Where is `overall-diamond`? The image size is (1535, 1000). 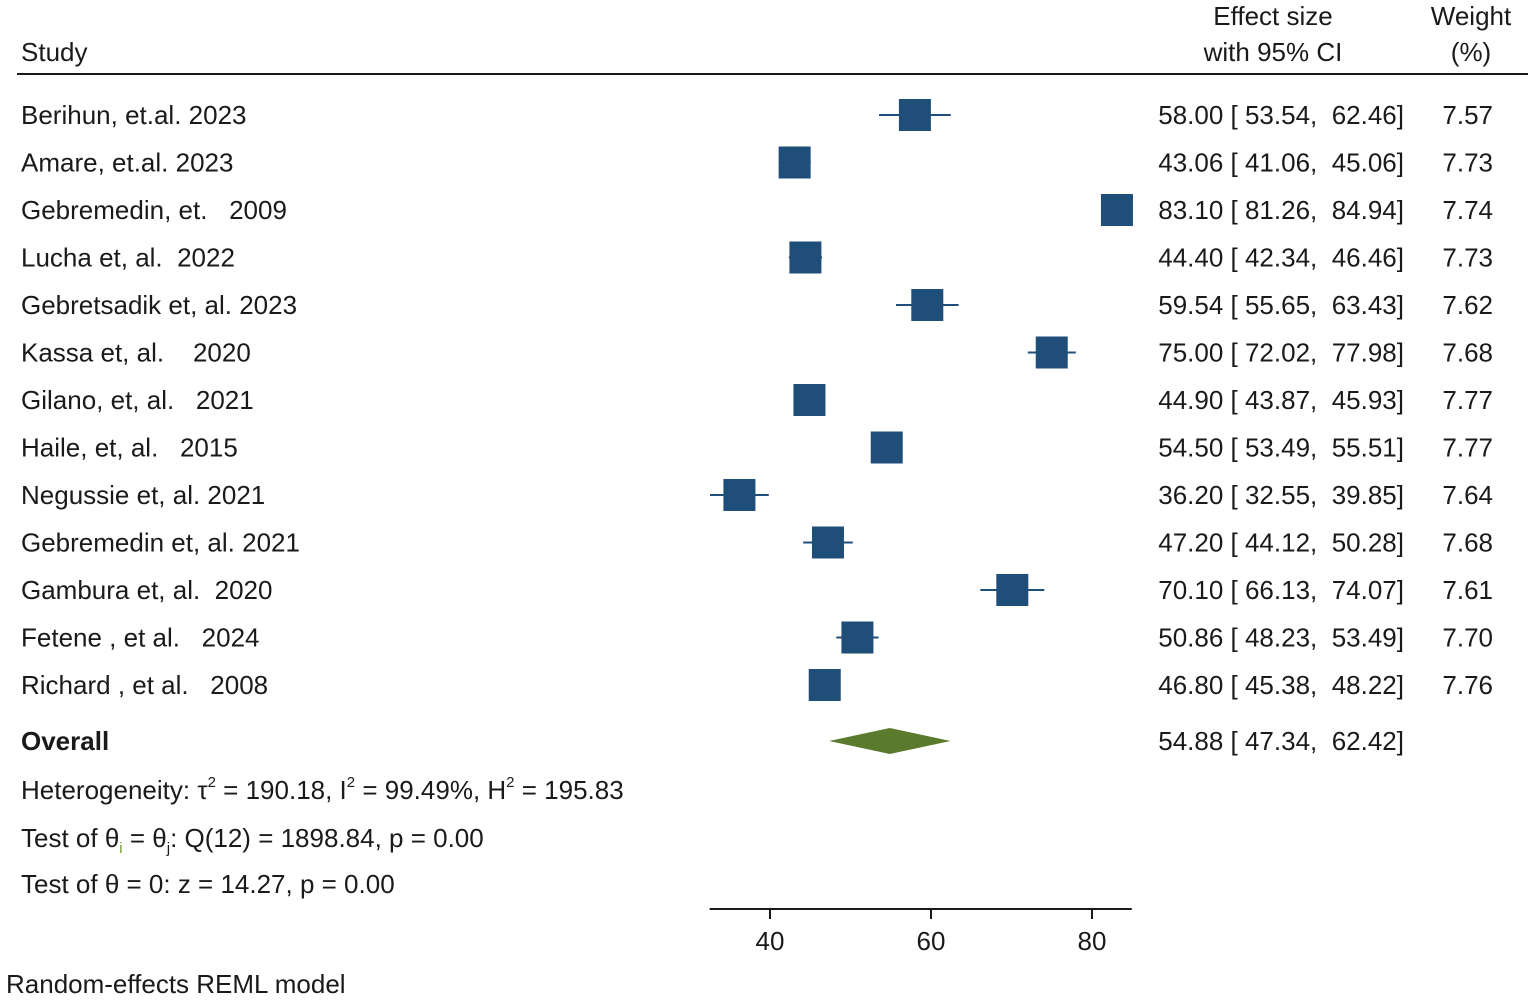
overall-diamond is located at coordinates (890, 741).